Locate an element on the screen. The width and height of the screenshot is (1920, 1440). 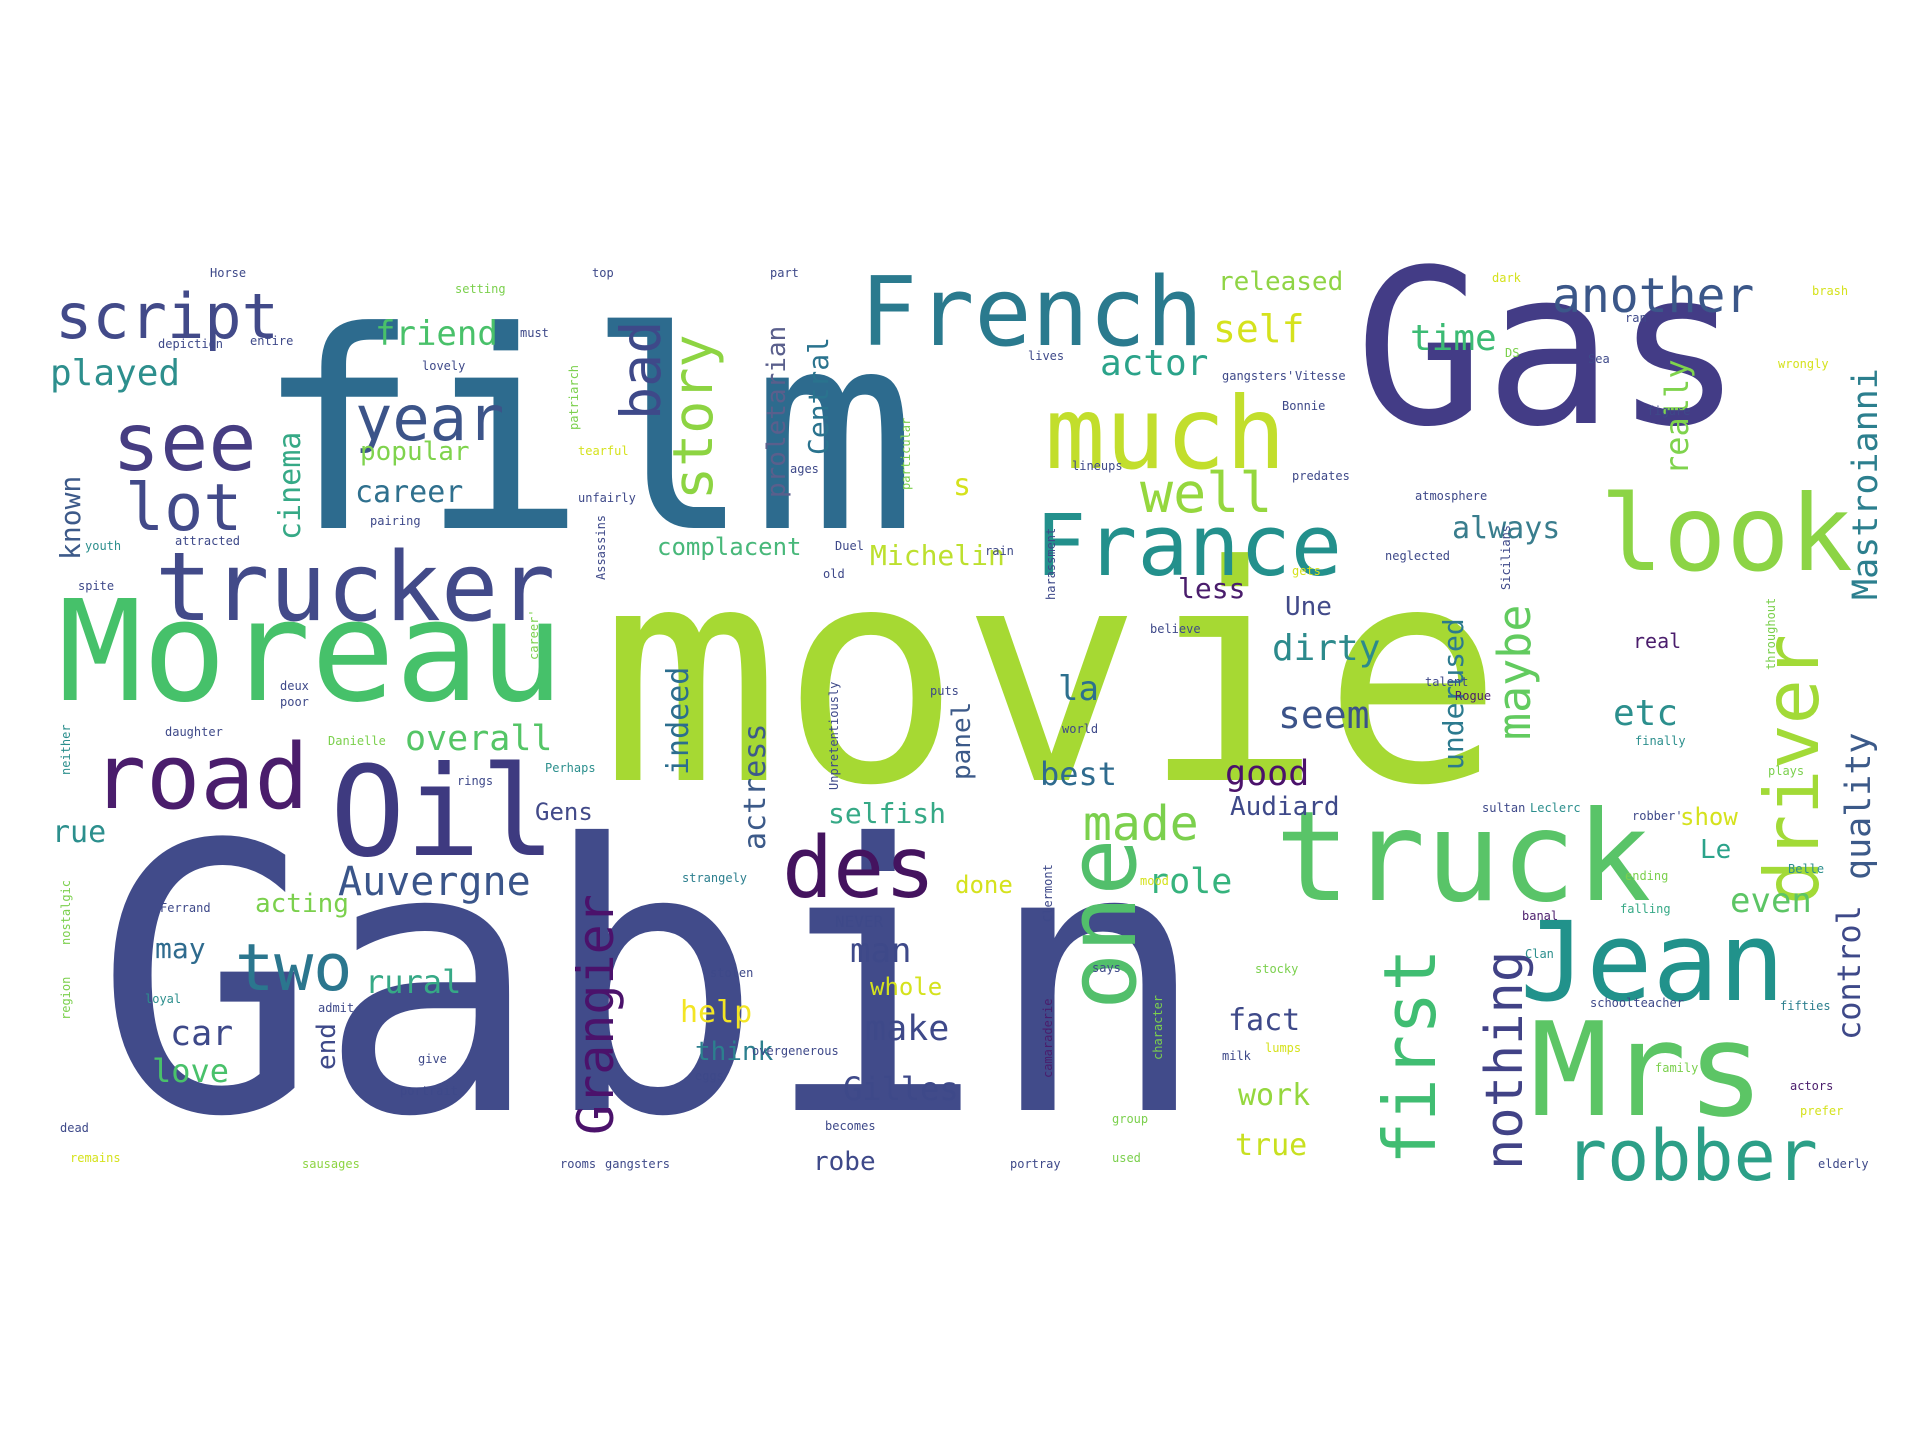
word-proletarian: proletarian is located at coordinates (777, 412).